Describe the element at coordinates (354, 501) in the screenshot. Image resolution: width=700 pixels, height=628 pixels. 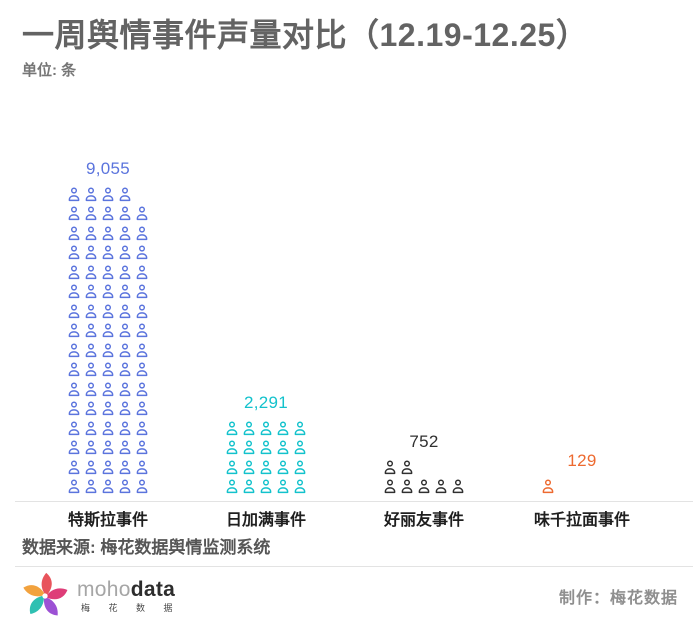
I see `x-axis-line` at that location.